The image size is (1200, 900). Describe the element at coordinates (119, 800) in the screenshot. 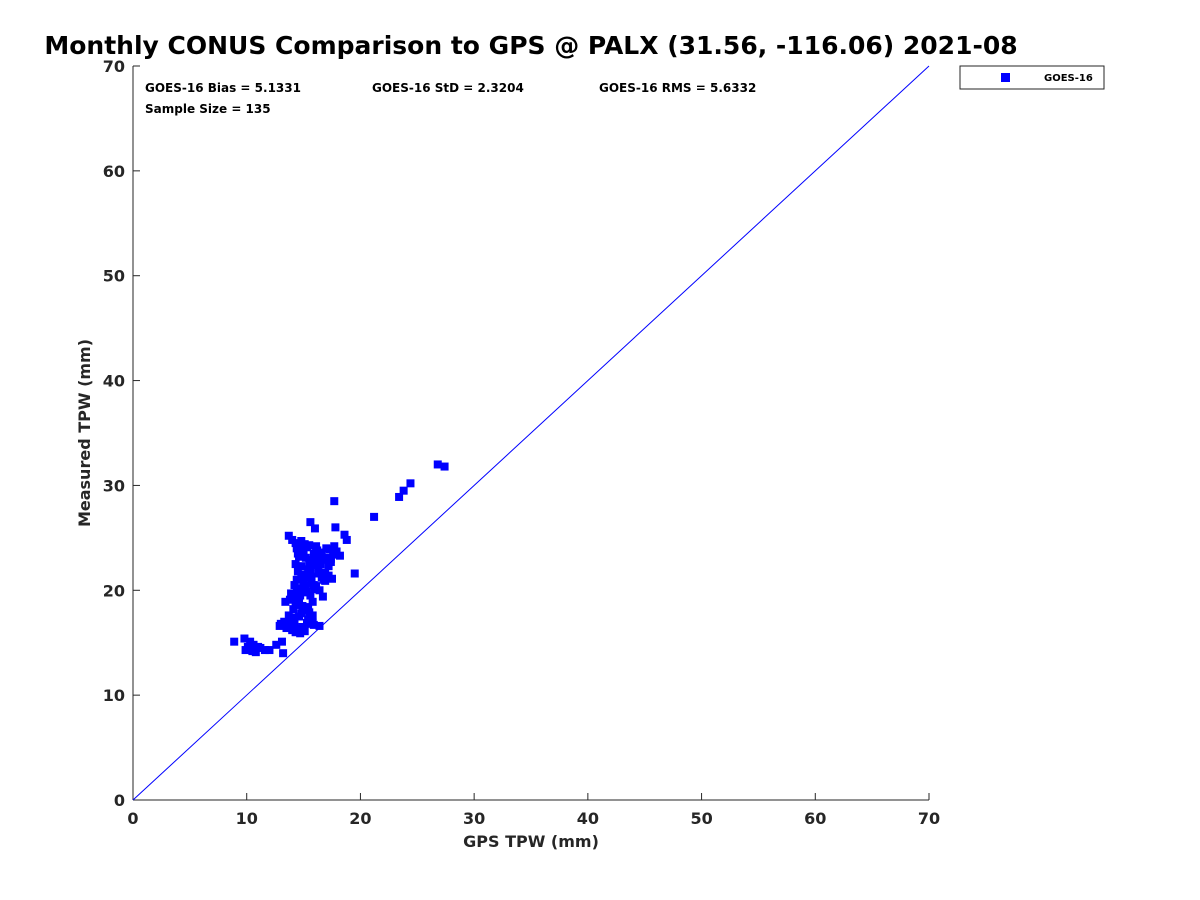

I see `y-tick-label: 0` at that location.